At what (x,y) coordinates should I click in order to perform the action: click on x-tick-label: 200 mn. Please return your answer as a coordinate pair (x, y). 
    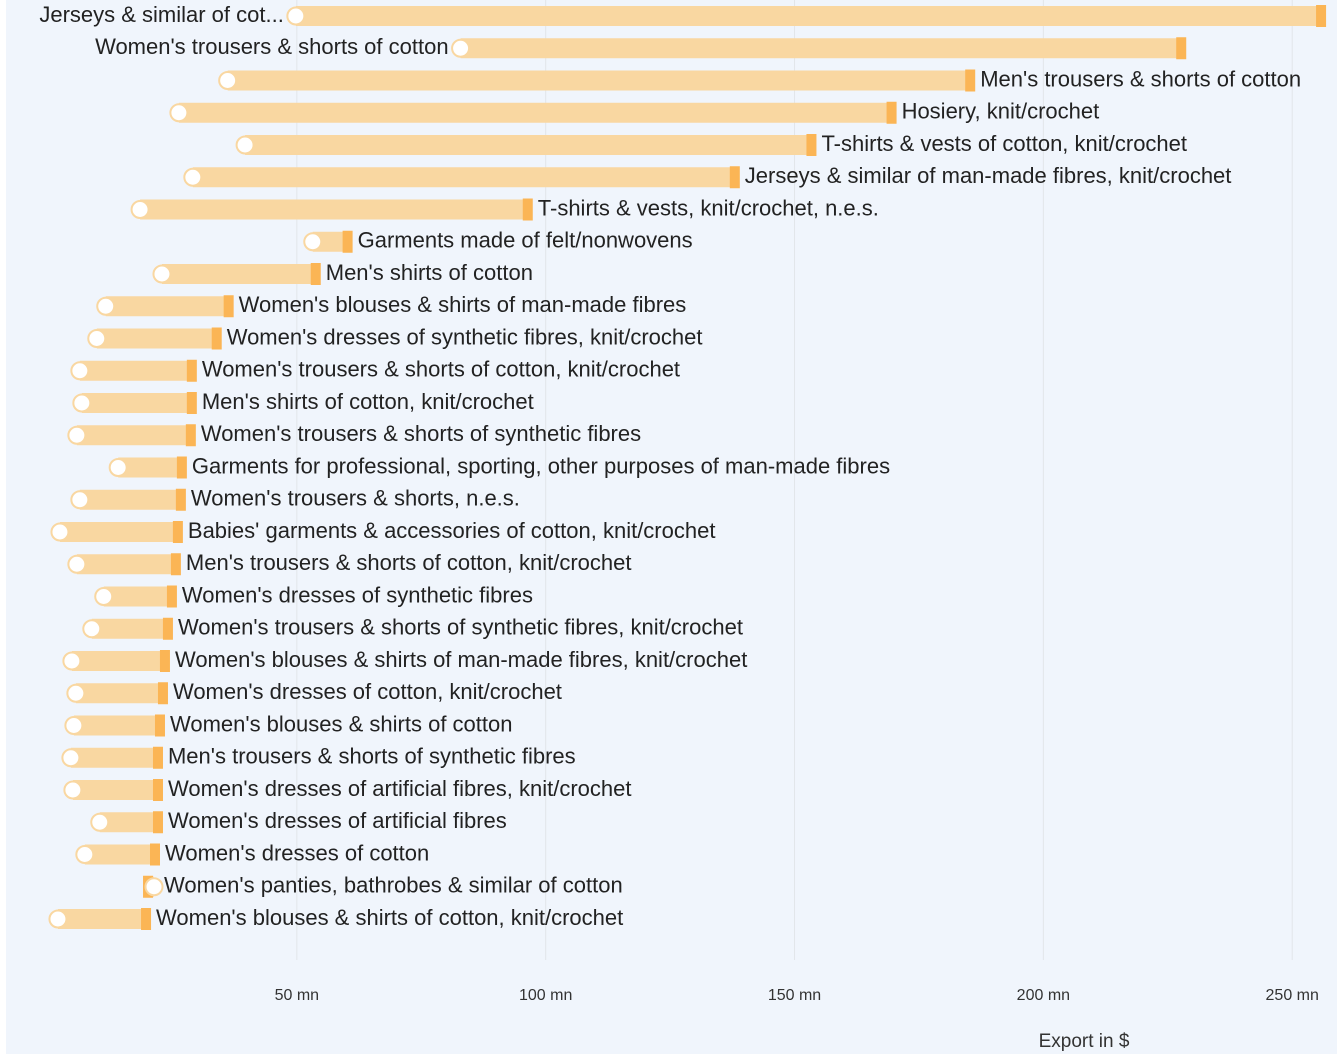
    Looking at the image, I should click on (1043, 995).